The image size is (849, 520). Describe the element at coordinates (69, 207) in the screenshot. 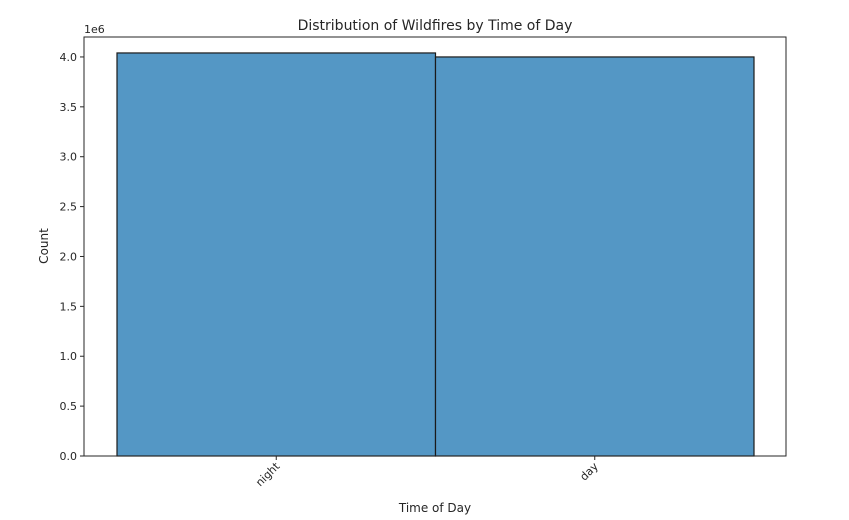

I see `y-tick-label: 2.5` at that location.